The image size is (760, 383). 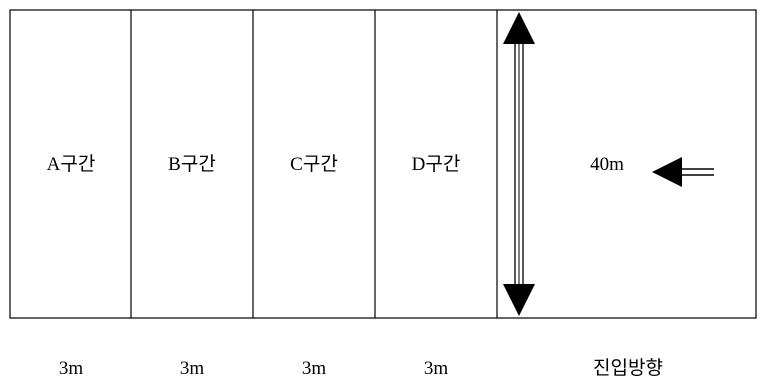 I want to click on approach-length-label: 40m, so click(x=607, y=164).